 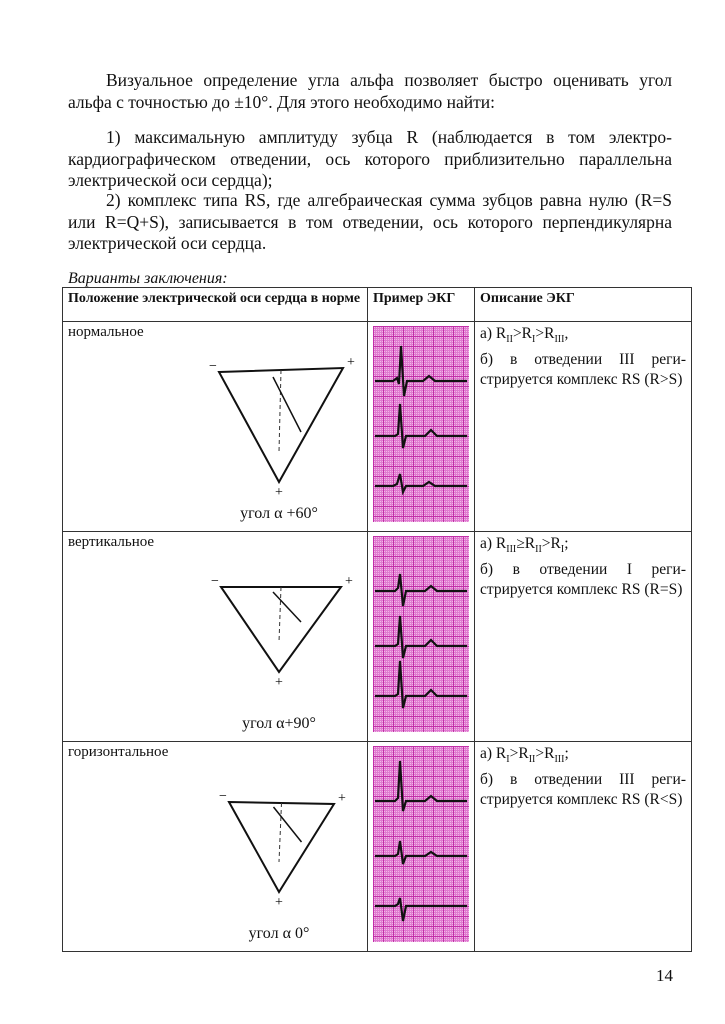 I want to click on desc-amplitude-relation: а) RIII≥RII>RI;, so click(x=583, y=547).